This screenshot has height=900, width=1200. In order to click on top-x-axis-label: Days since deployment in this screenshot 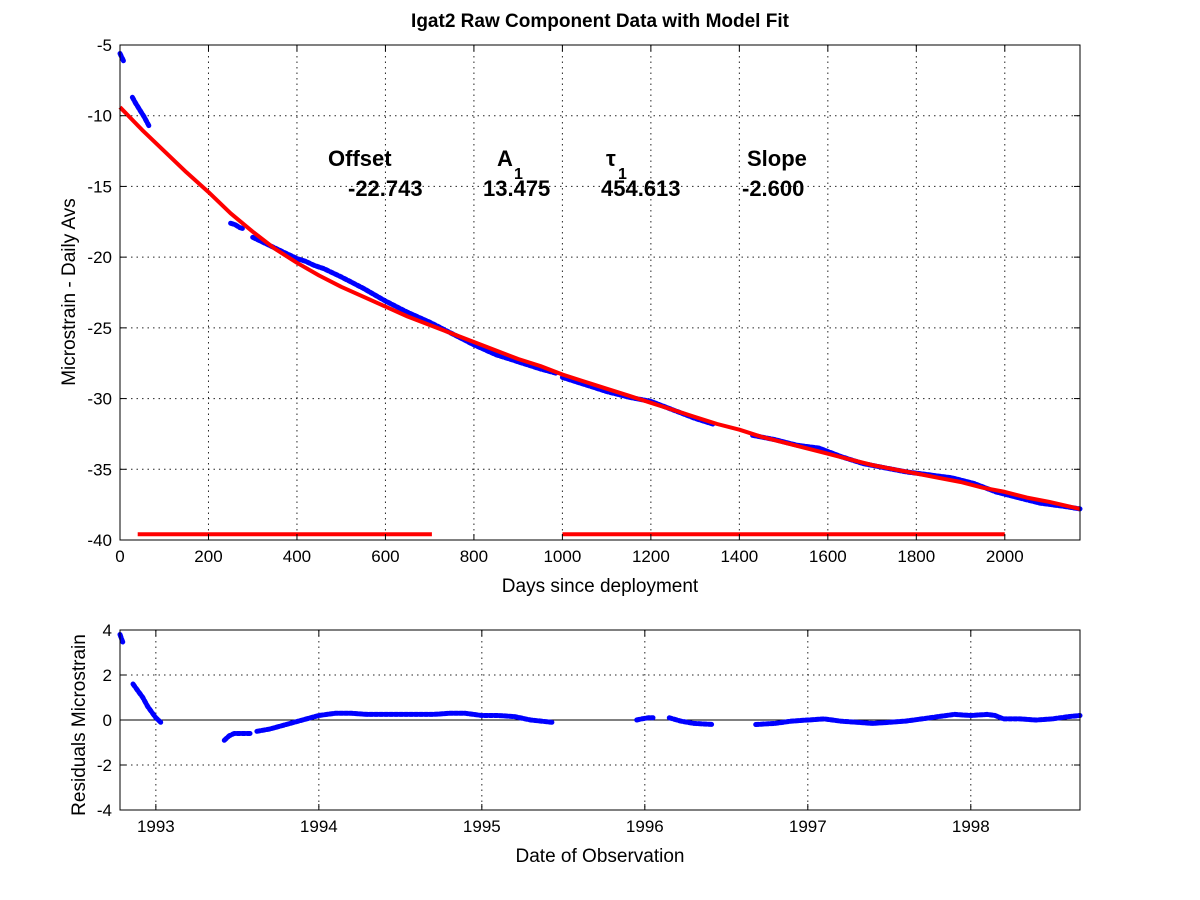, I will do `click(600, 586)`.